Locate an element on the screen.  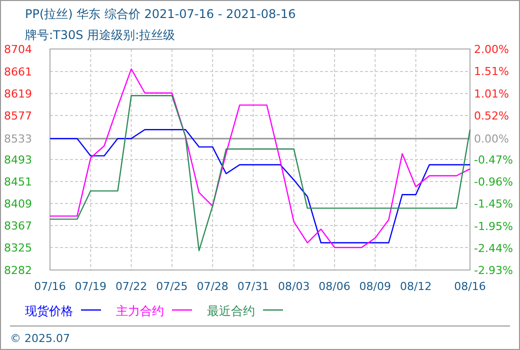
y-tick-label: 8661 is located at coordinates (18, 72).